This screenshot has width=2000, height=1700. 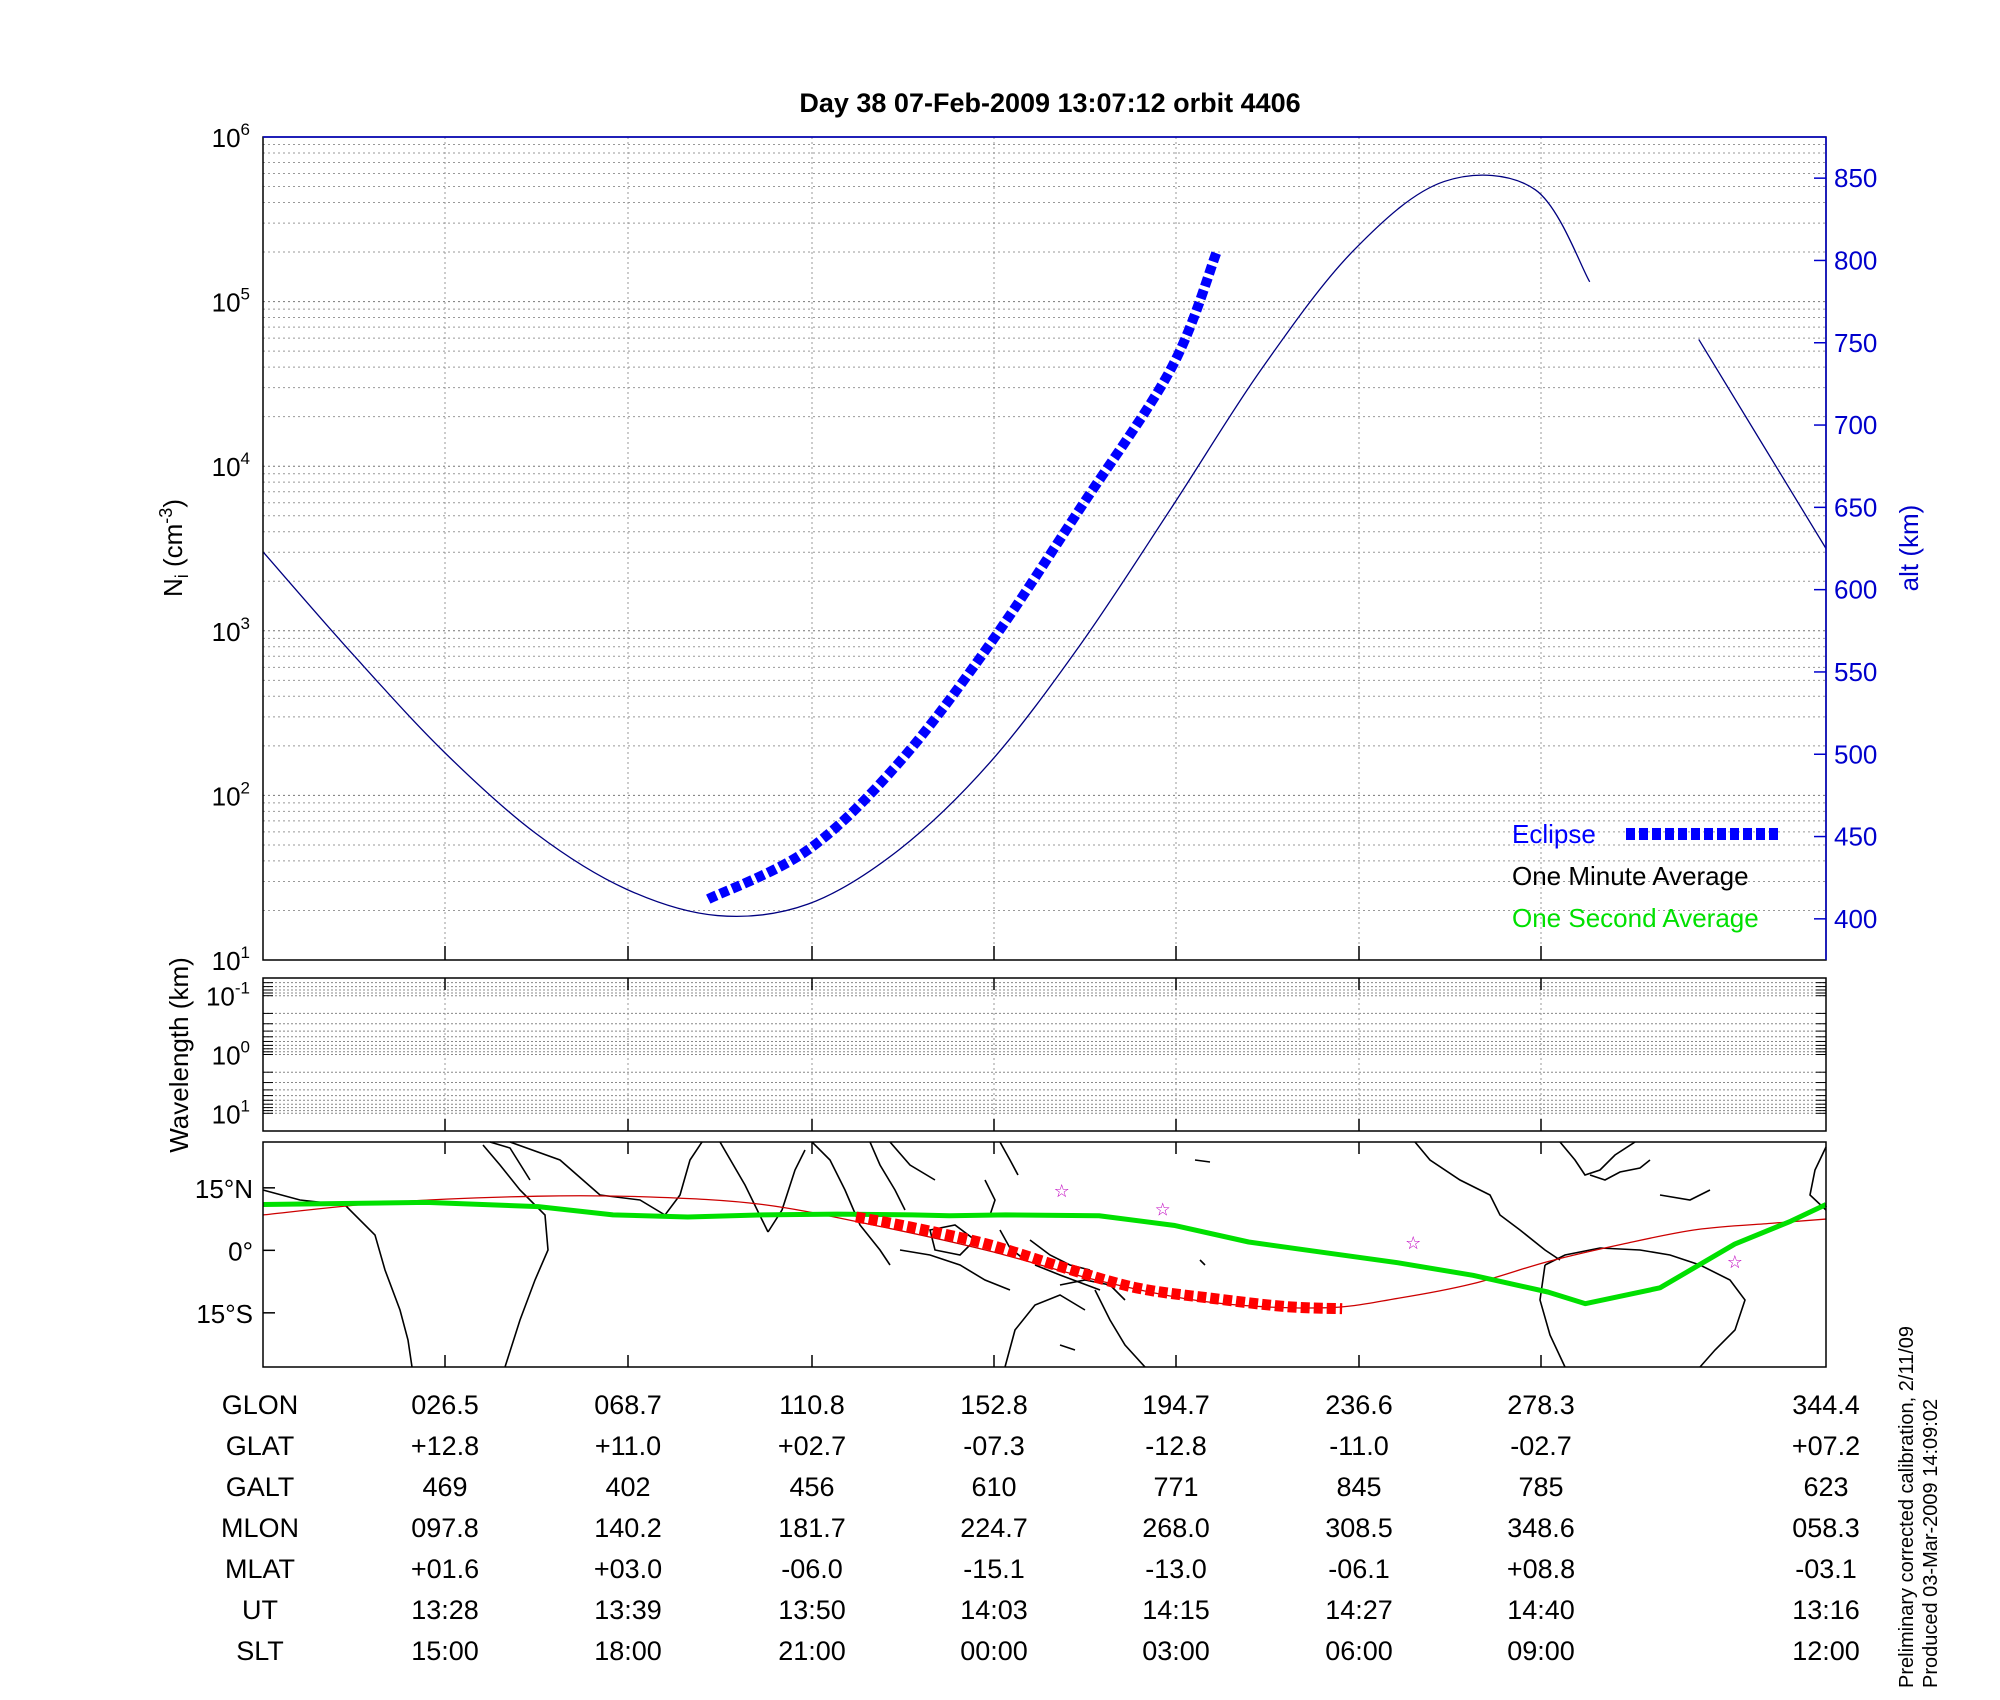 I want to click on table-cell: 236.6, so click(x=1359, y=1405).